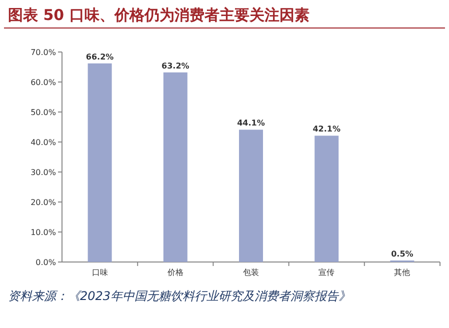 The width and height of the screenshot is (449, 328). What do you see at coordinates (176, 65) in the screenshot?
I see `data-label: 63.2%` at bounding box center [176, 65].